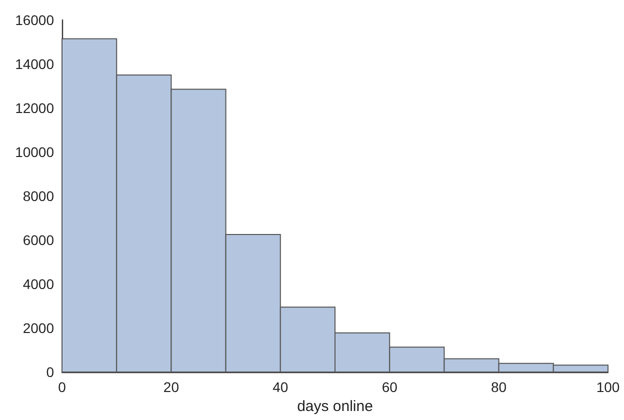  What do you see at coordinates (62, 387) in the screenshot?
I see `x-tick-label: 0` at bounding box center [62, 387].